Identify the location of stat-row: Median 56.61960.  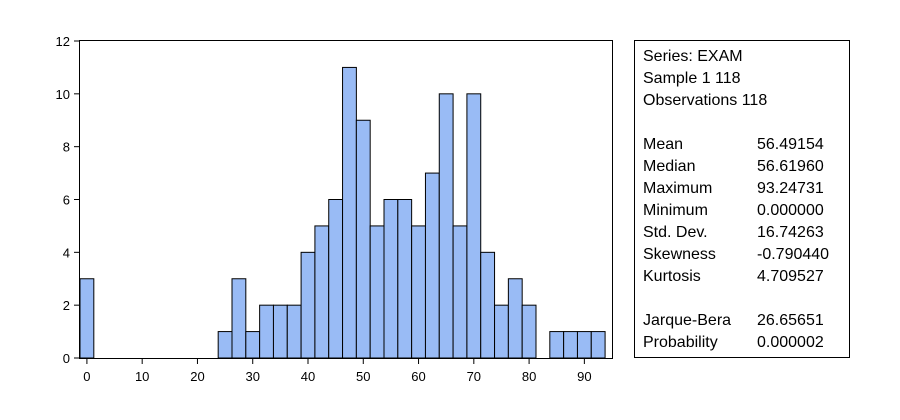
(746, 167).